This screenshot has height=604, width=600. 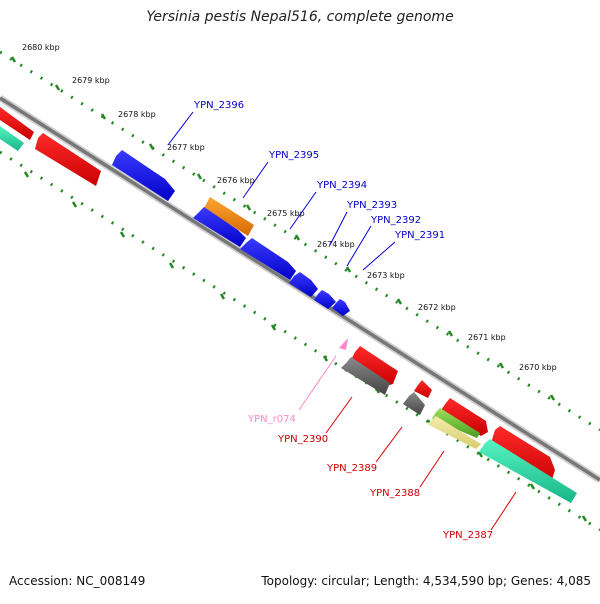 I want to click on gene-YPN_2396-arrow, so click(x=143, y=175).